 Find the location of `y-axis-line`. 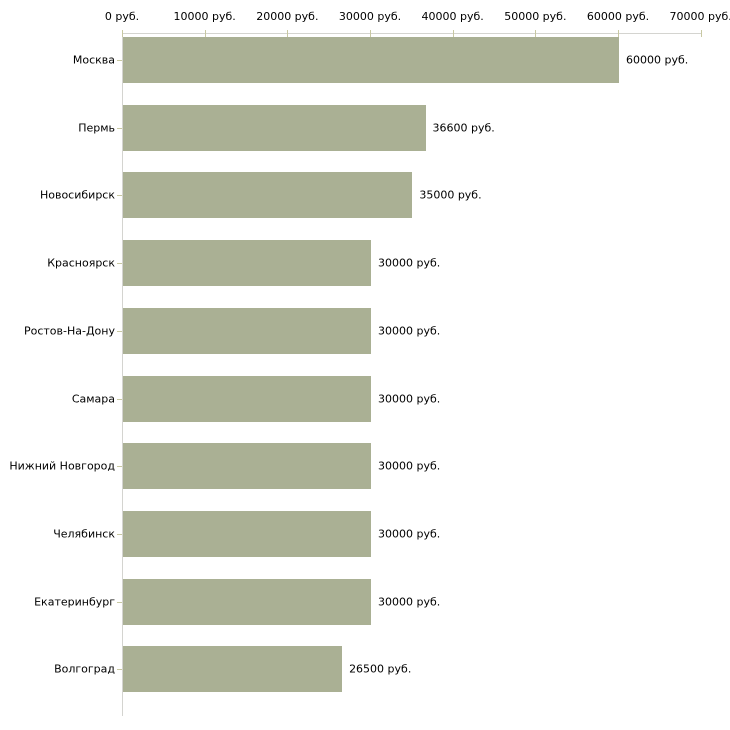

y-axis-line is located at coordinates (122, 374).